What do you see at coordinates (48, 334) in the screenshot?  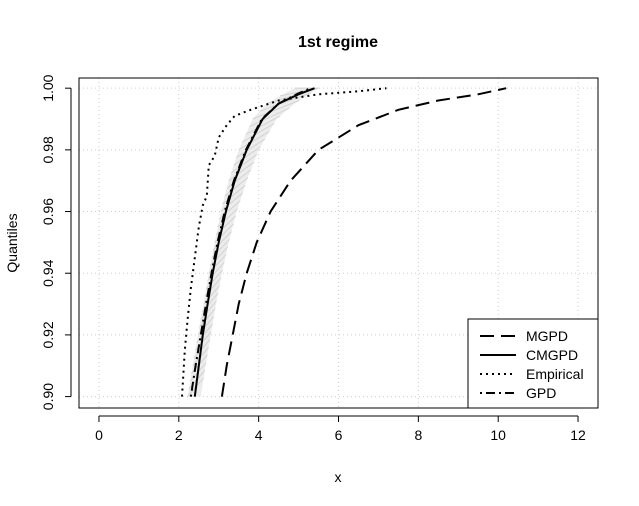 I see `y-tick-label-1: 0.92` at bounding box center [48, 334].